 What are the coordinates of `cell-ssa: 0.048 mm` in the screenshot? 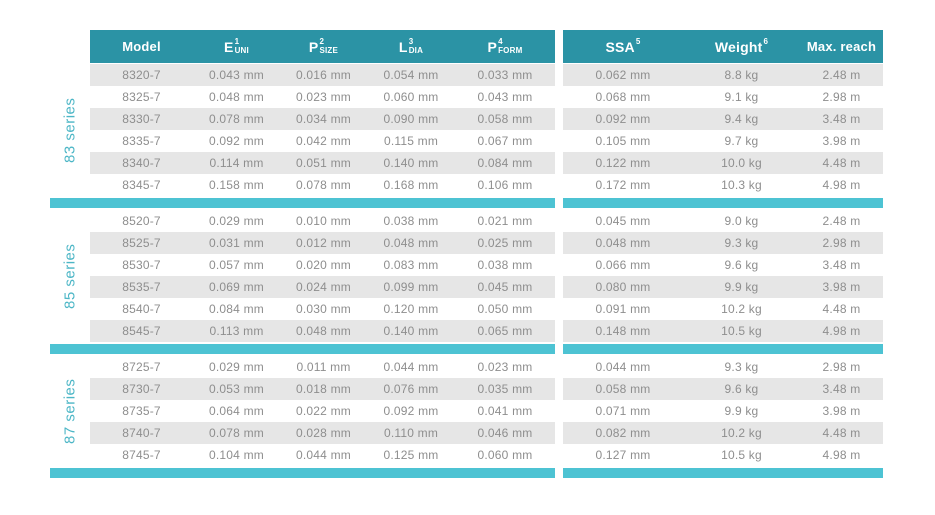 It's located at (623, 243).